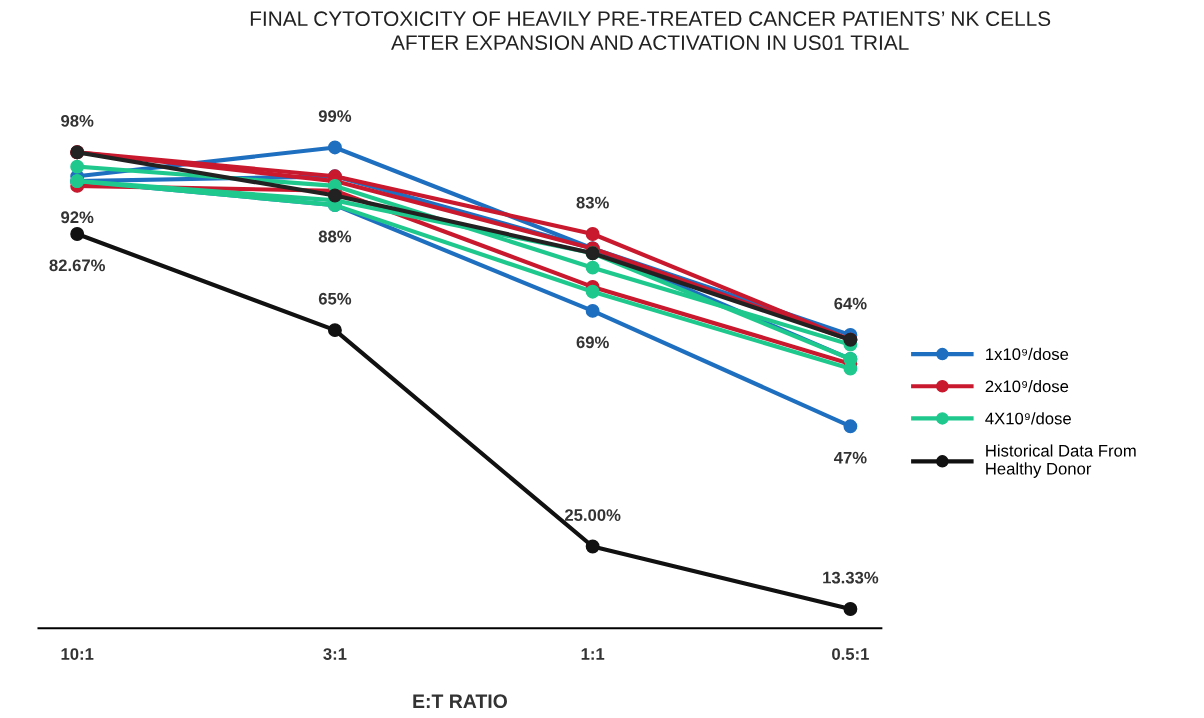  Describe the element at coordinates (77, 217) in the screenshot. I see `annotation: 92%` at that location.